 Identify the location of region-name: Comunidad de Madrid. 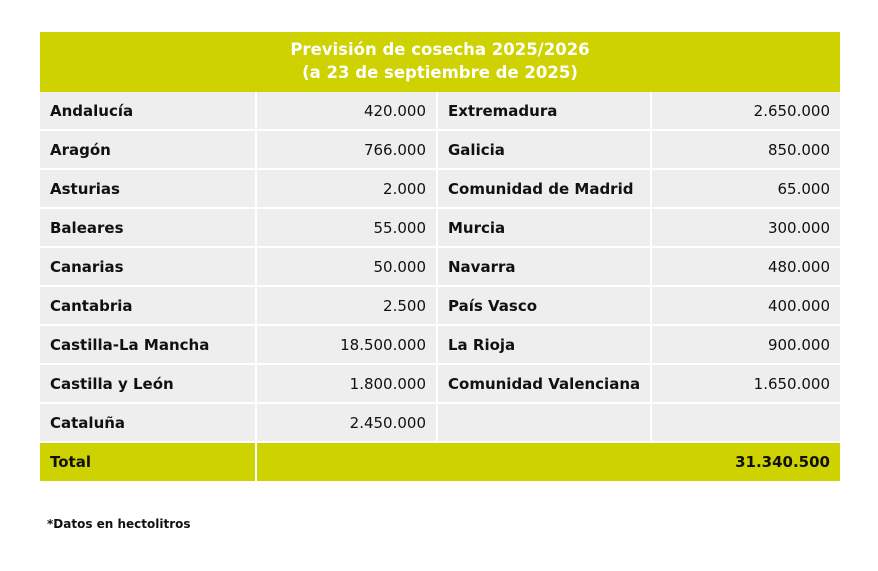
(544, 189).